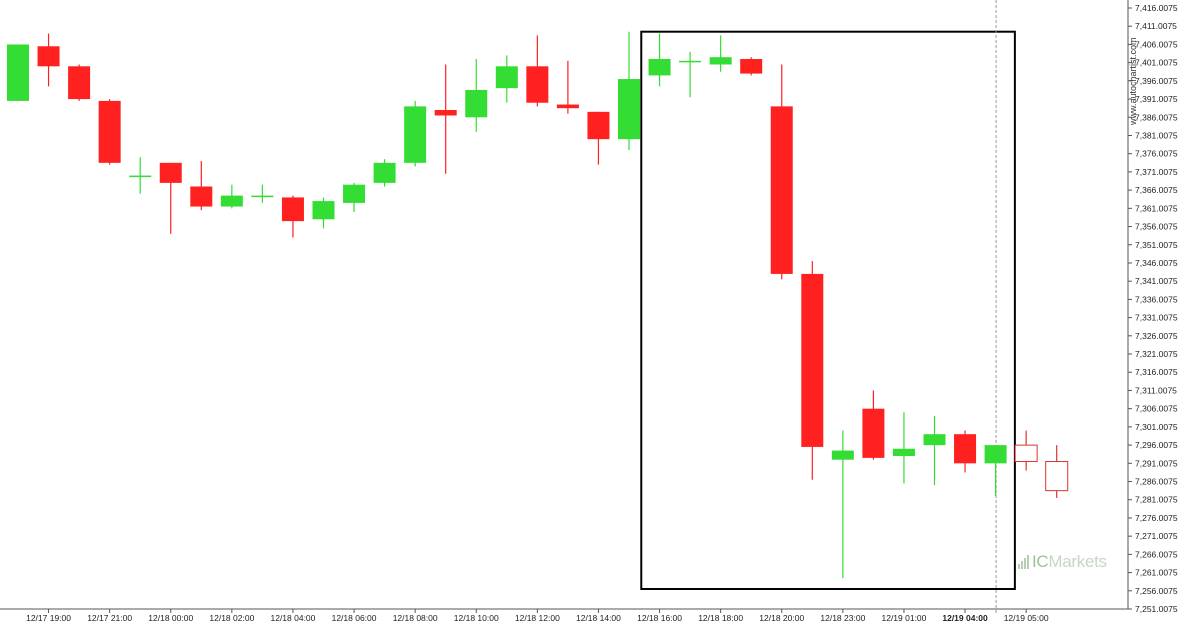 Image resolution: width=1200 pixels, height=630 pixels. Describe the element at coordinates (1023, 562) in the screenshot. I see `logo-bars-icon` at that location.